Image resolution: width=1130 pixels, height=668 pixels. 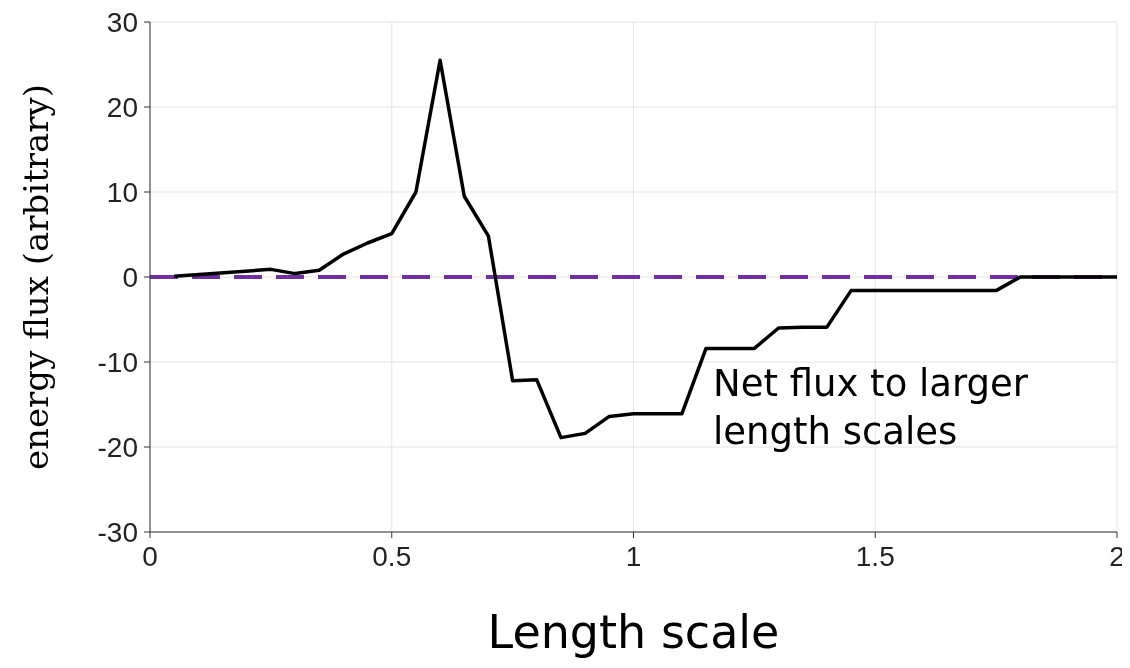 What do you see at coordinates (633, 632) in the screenshot?
I see `x-axis-title: Length scale` at bounding box center [633, 632].